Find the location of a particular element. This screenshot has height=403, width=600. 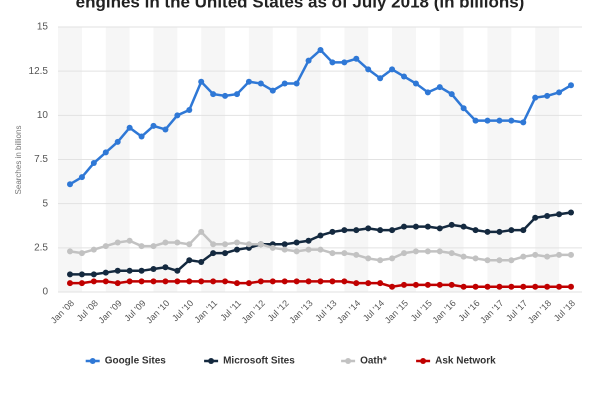

y-tick-label: 7.5 is located at coordinates (41, 159).